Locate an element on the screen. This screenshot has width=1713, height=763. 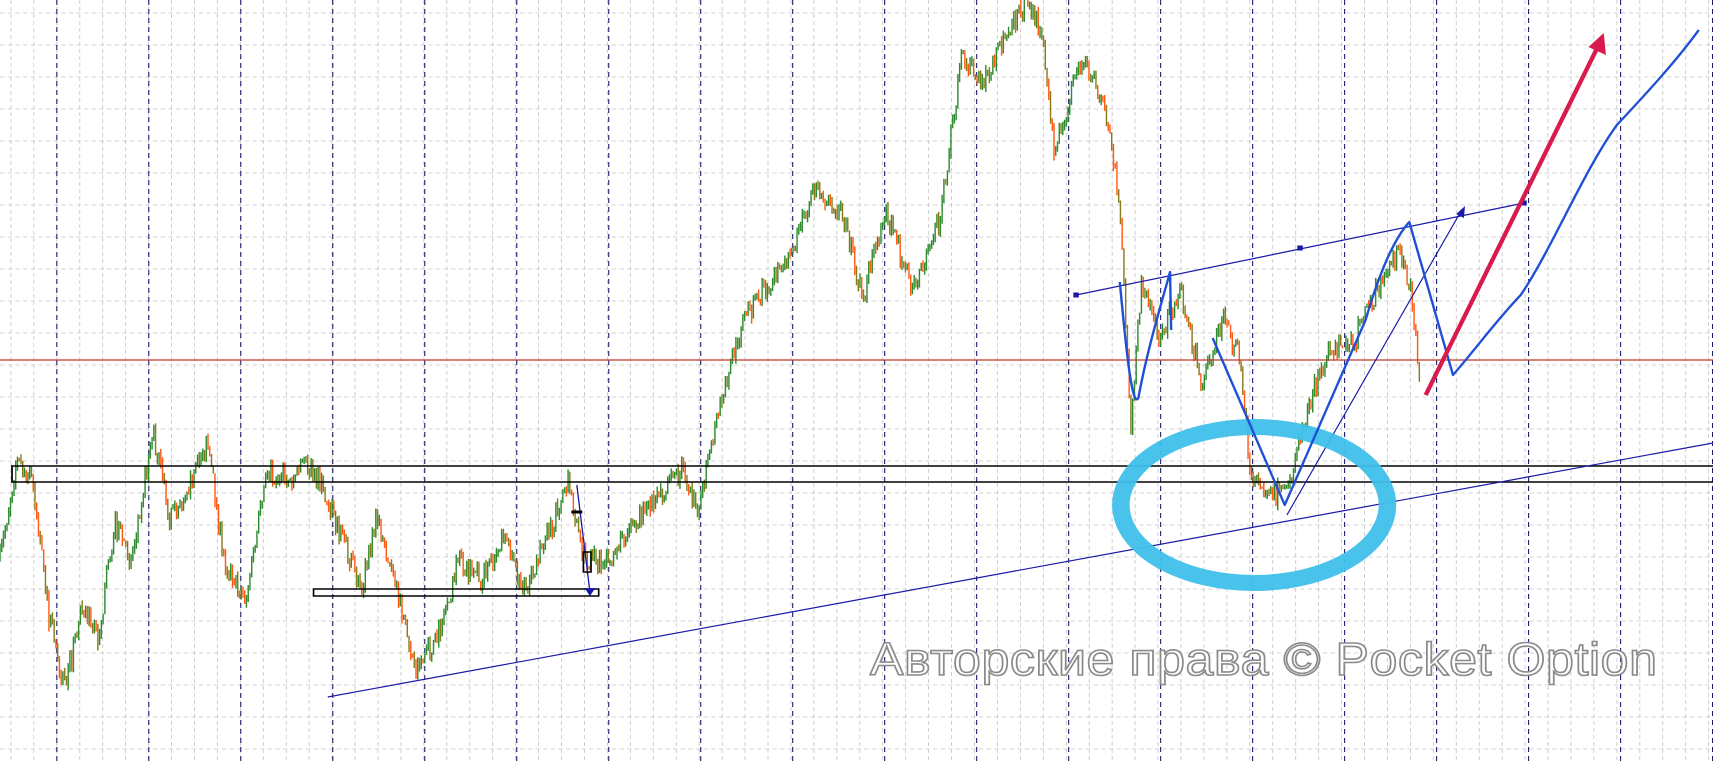
drop-arrow-line is located at coordinates (583, 538).